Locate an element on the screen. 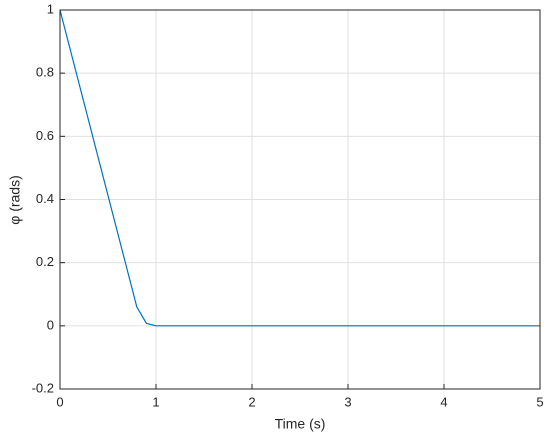 Image resolution: width=550 pixels, height=439 pixels. y-tick-label: 0.8 is located at coordinates (45, 72).